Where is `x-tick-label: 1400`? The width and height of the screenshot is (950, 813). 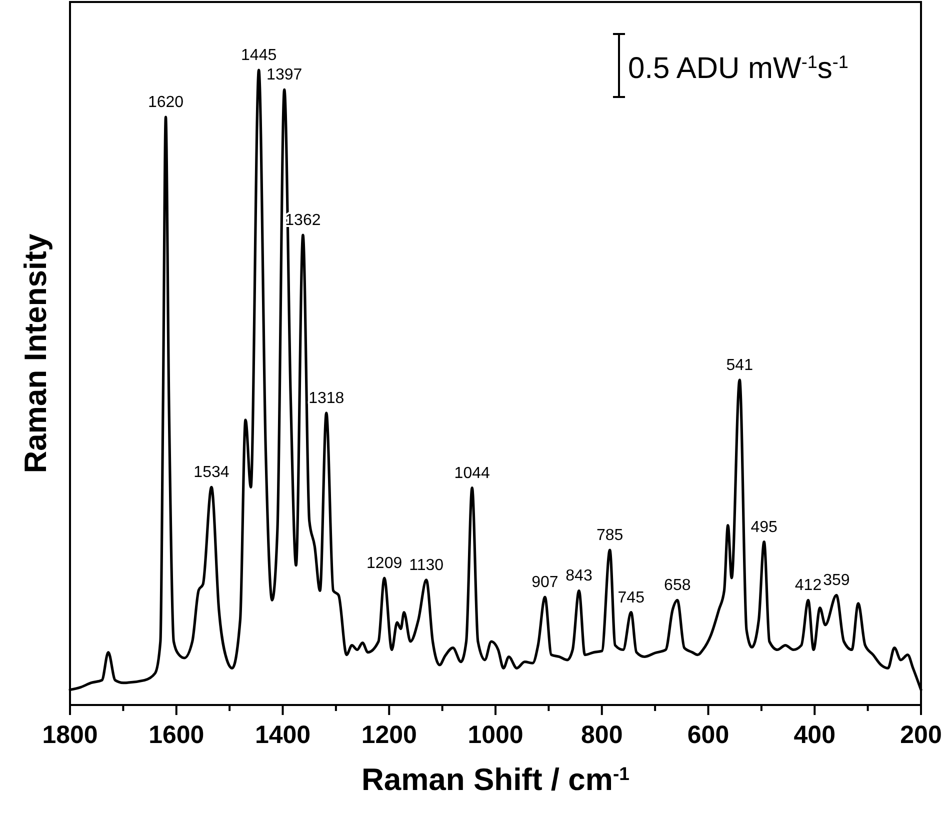 x-tick-label: 1400 is located at coordinates (282, 735).